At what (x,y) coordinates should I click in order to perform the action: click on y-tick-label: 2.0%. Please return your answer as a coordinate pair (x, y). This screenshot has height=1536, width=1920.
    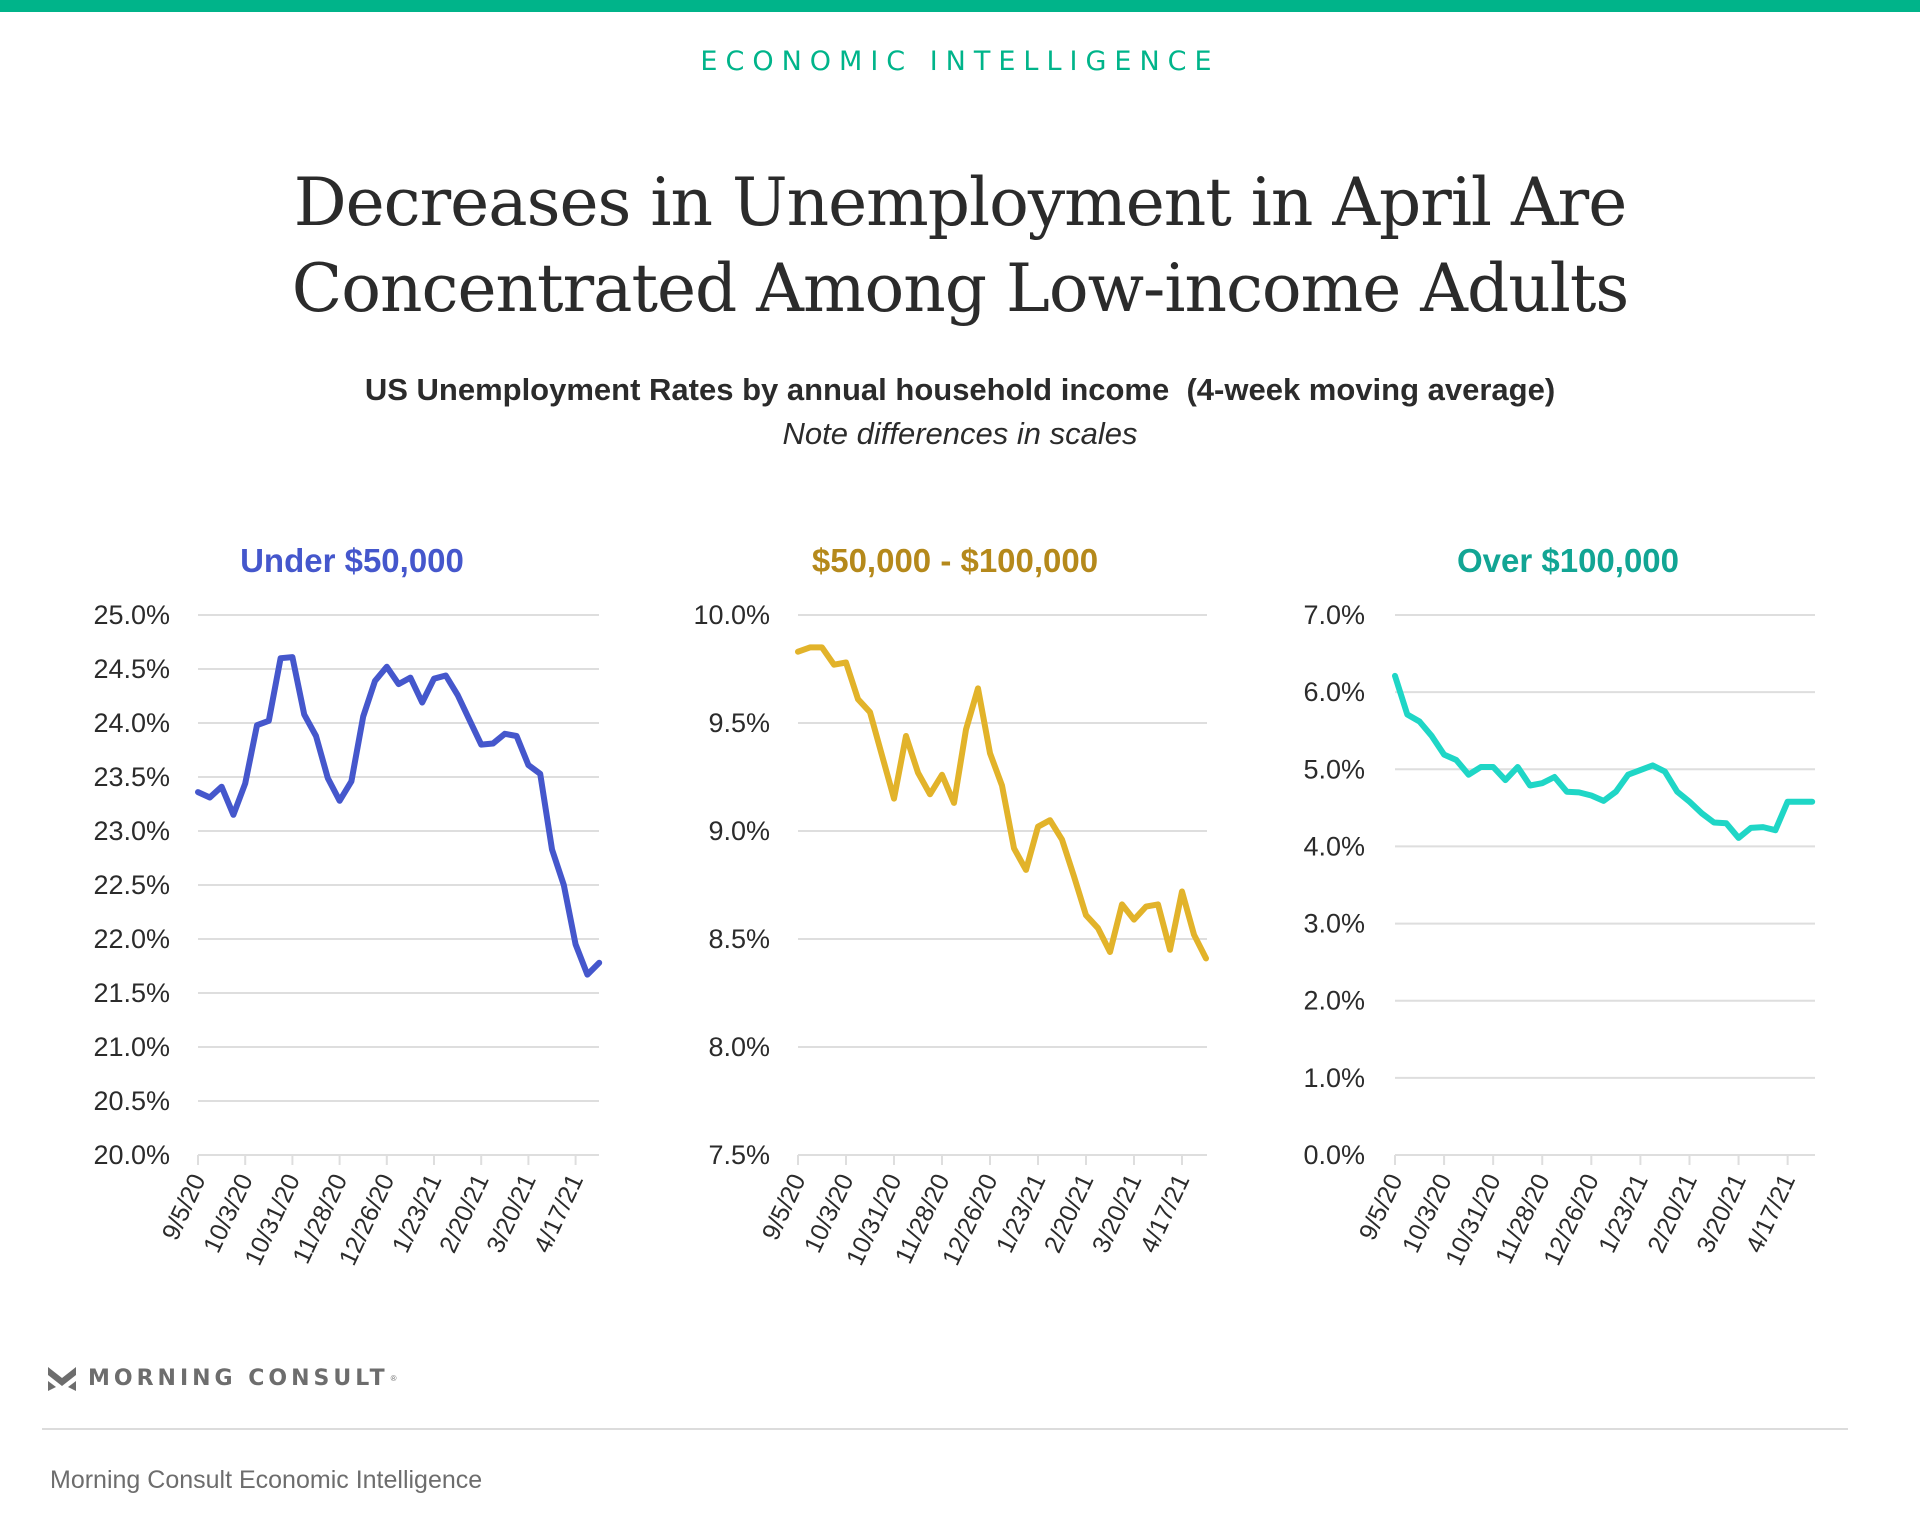
    Looking at the image, I should click on (1334, 1001).